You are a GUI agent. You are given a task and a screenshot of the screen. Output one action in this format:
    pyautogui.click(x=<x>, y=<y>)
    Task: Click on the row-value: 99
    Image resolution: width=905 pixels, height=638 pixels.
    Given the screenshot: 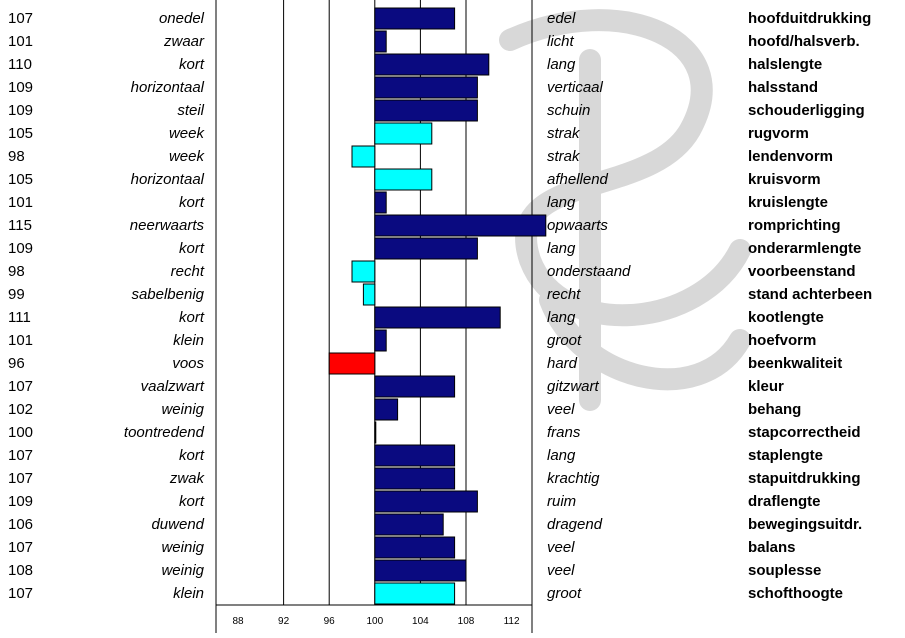 What is the action you would take?
    pyautogui.click(x=16, y=294)
    